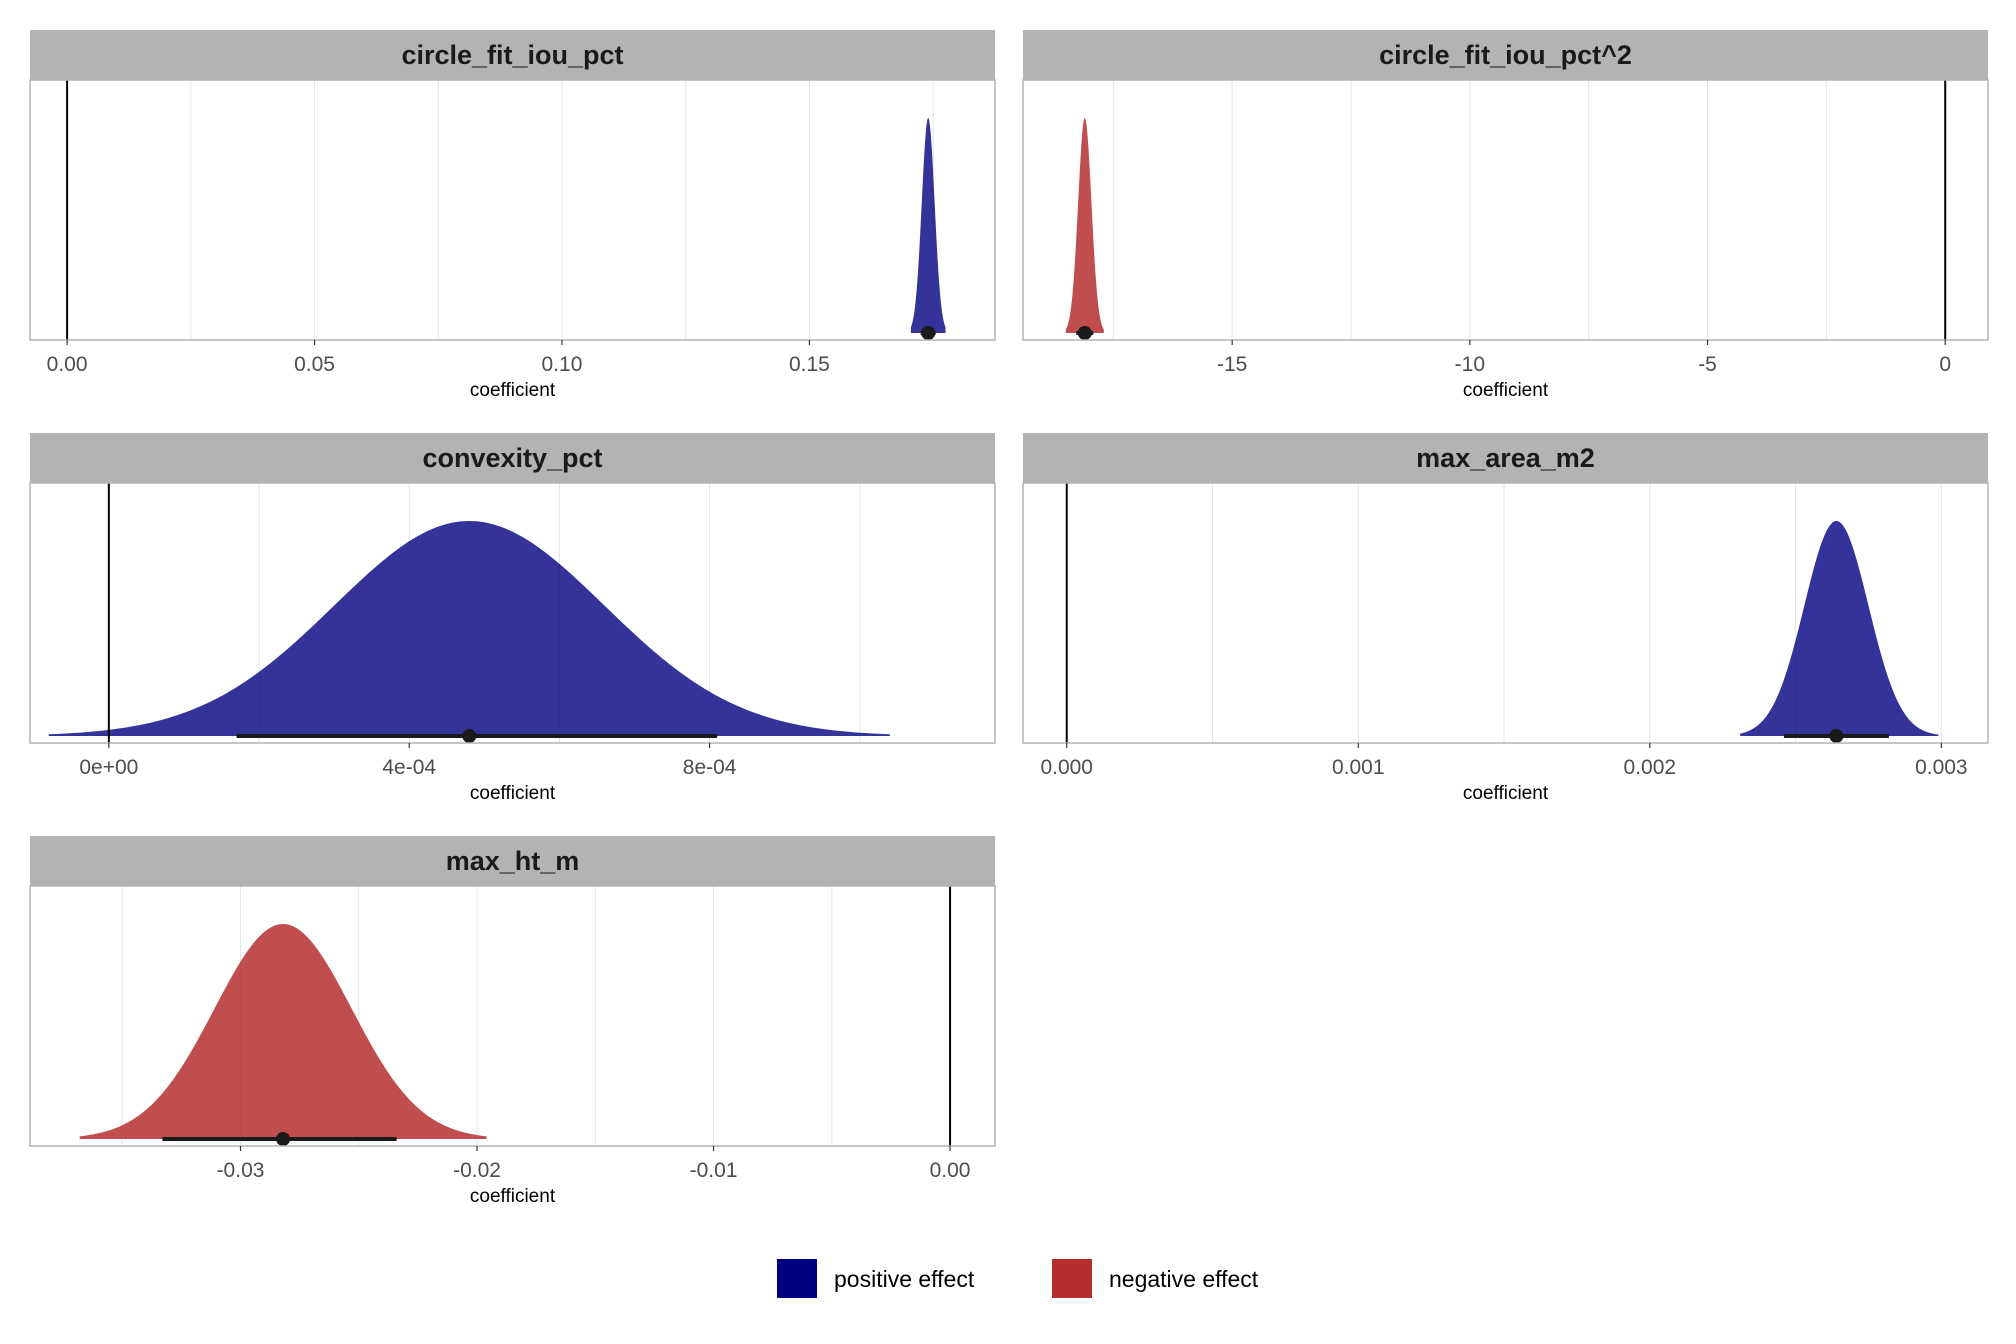  Describe the element at coordinates (562, 364) in the screenshot. I see `x-tick-label: 0.10` at that location.